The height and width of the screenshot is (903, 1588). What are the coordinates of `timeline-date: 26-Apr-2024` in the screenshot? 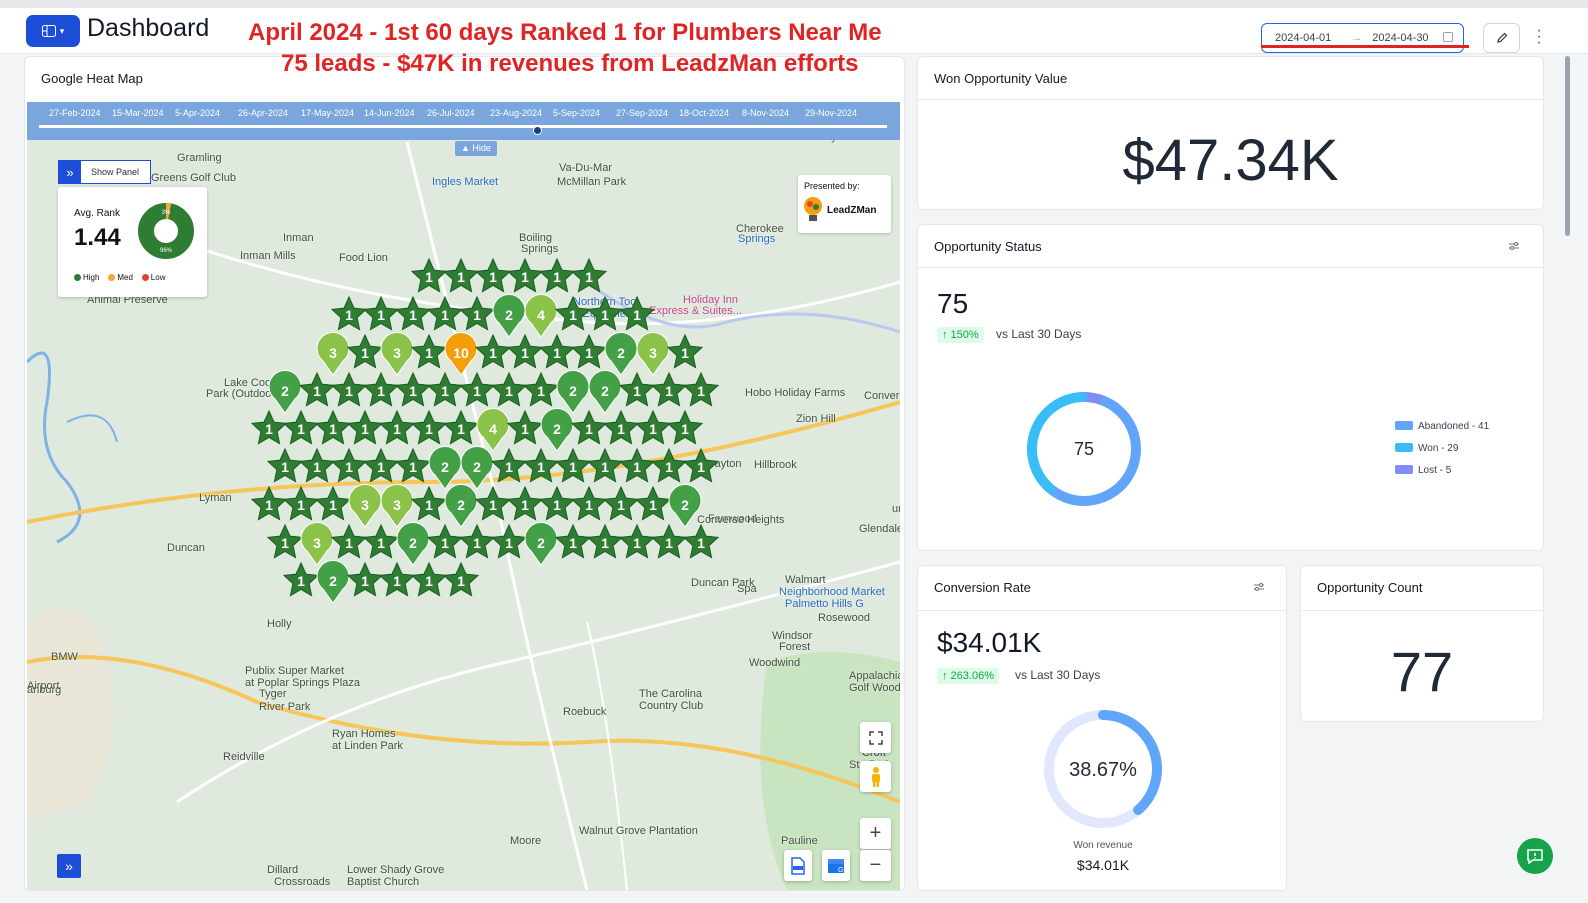 It's located at (263, 113).